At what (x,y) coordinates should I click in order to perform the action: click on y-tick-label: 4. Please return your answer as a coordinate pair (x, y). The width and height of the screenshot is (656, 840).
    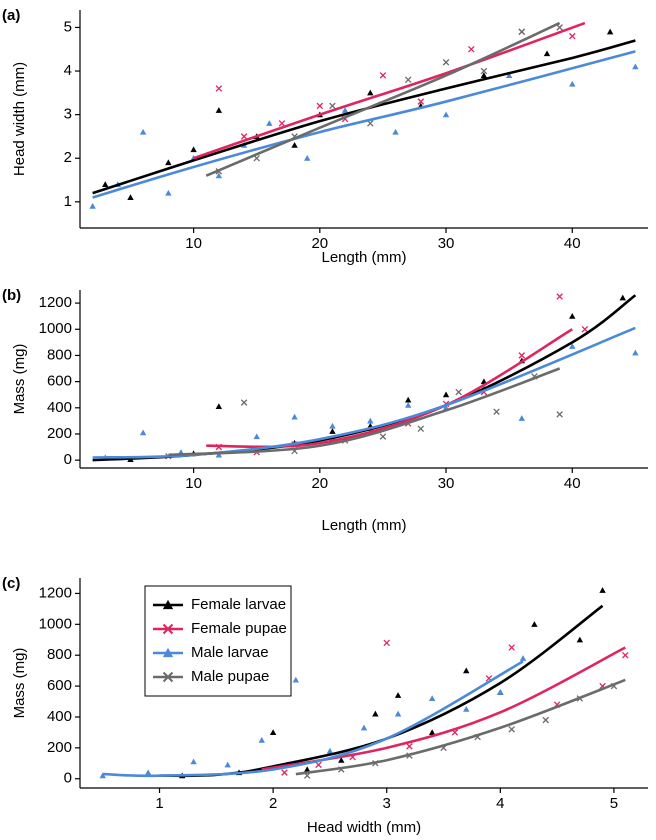
    Looking at the image, I should click on (68, 70).